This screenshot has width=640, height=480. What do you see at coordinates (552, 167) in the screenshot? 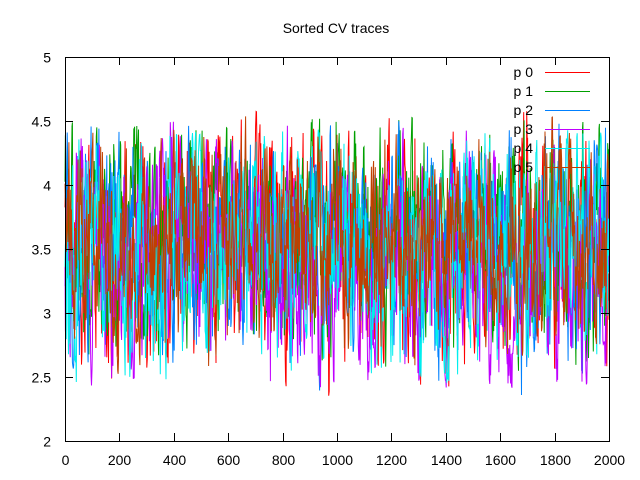
I see `legend-entry-5: p 5` at bounding box center [552, 167].